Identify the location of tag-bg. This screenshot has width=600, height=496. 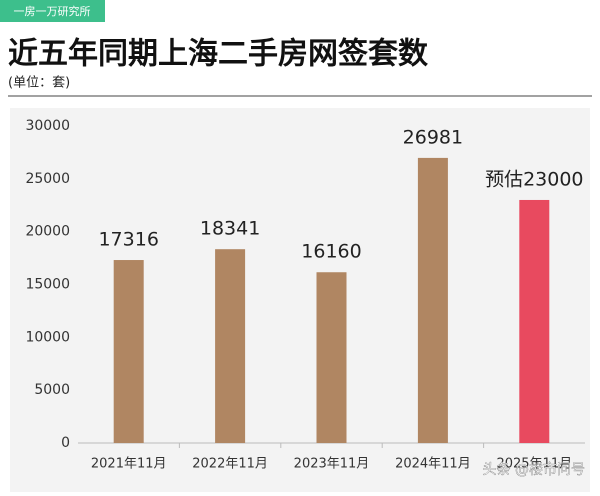
(52, 11).